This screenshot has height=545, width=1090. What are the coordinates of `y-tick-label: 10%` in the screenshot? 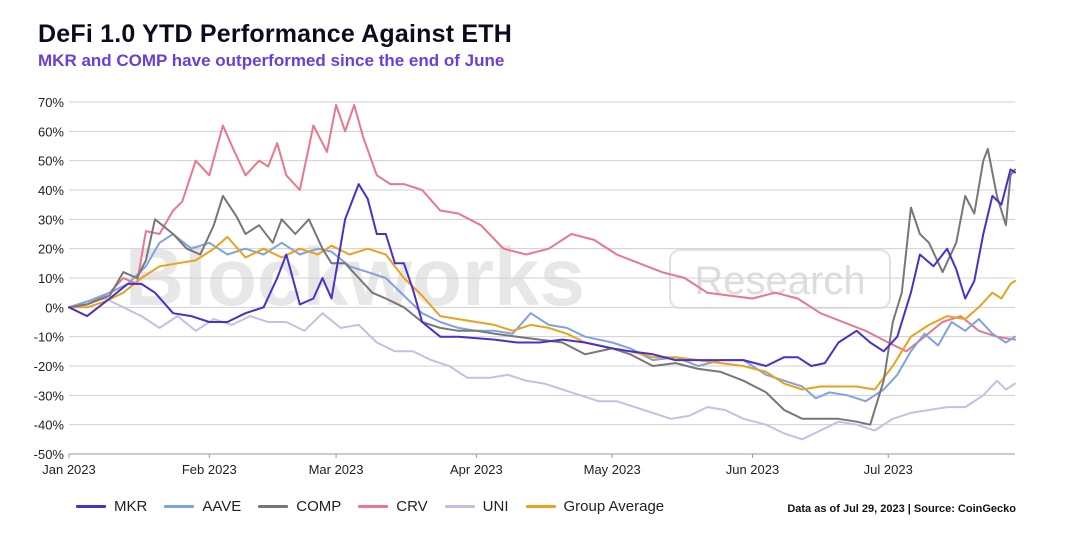 It's located at (51, 278).